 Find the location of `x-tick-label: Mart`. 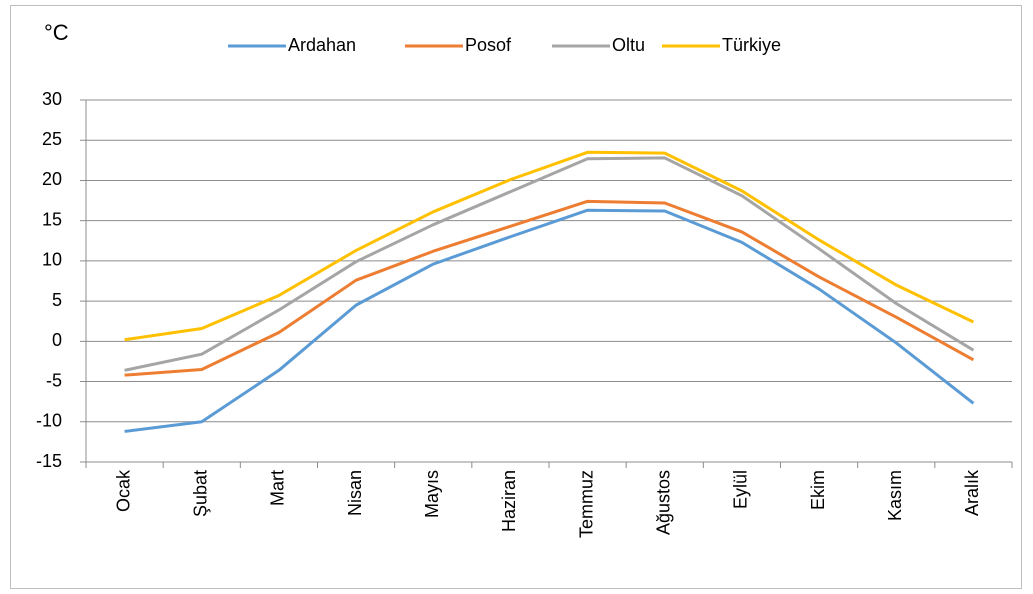

x-tick-label: Mart is located at coordinates (278, 488).